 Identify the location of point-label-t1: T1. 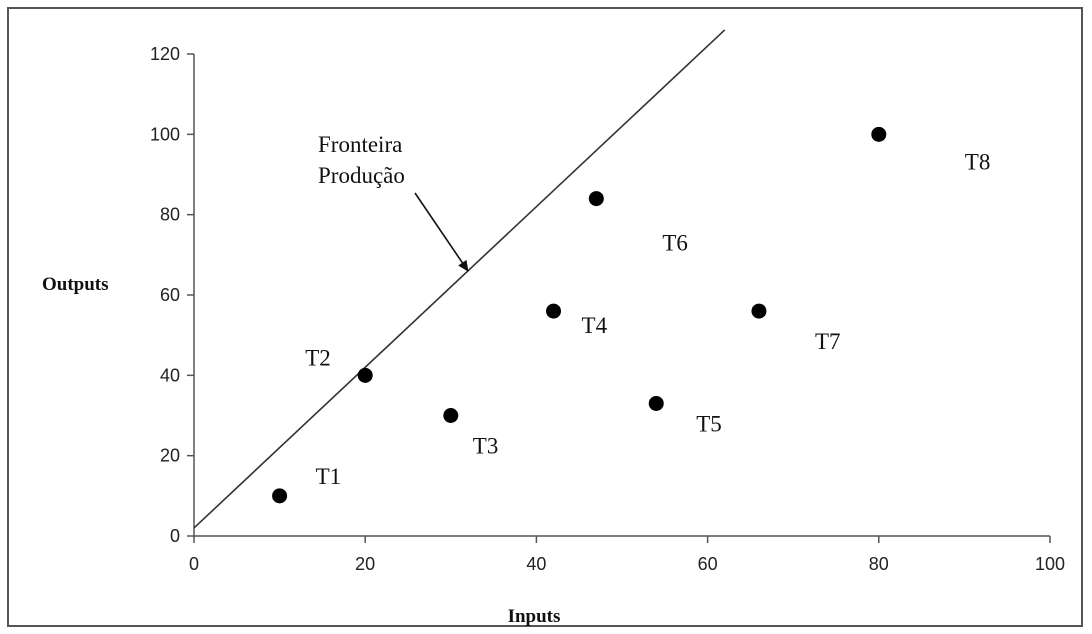
(329, 476).